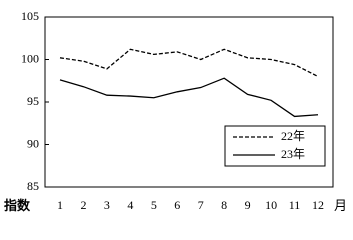 This screenshot has width=353, height=240. I want to click on x-tick-label: 10, so click(271, 205).